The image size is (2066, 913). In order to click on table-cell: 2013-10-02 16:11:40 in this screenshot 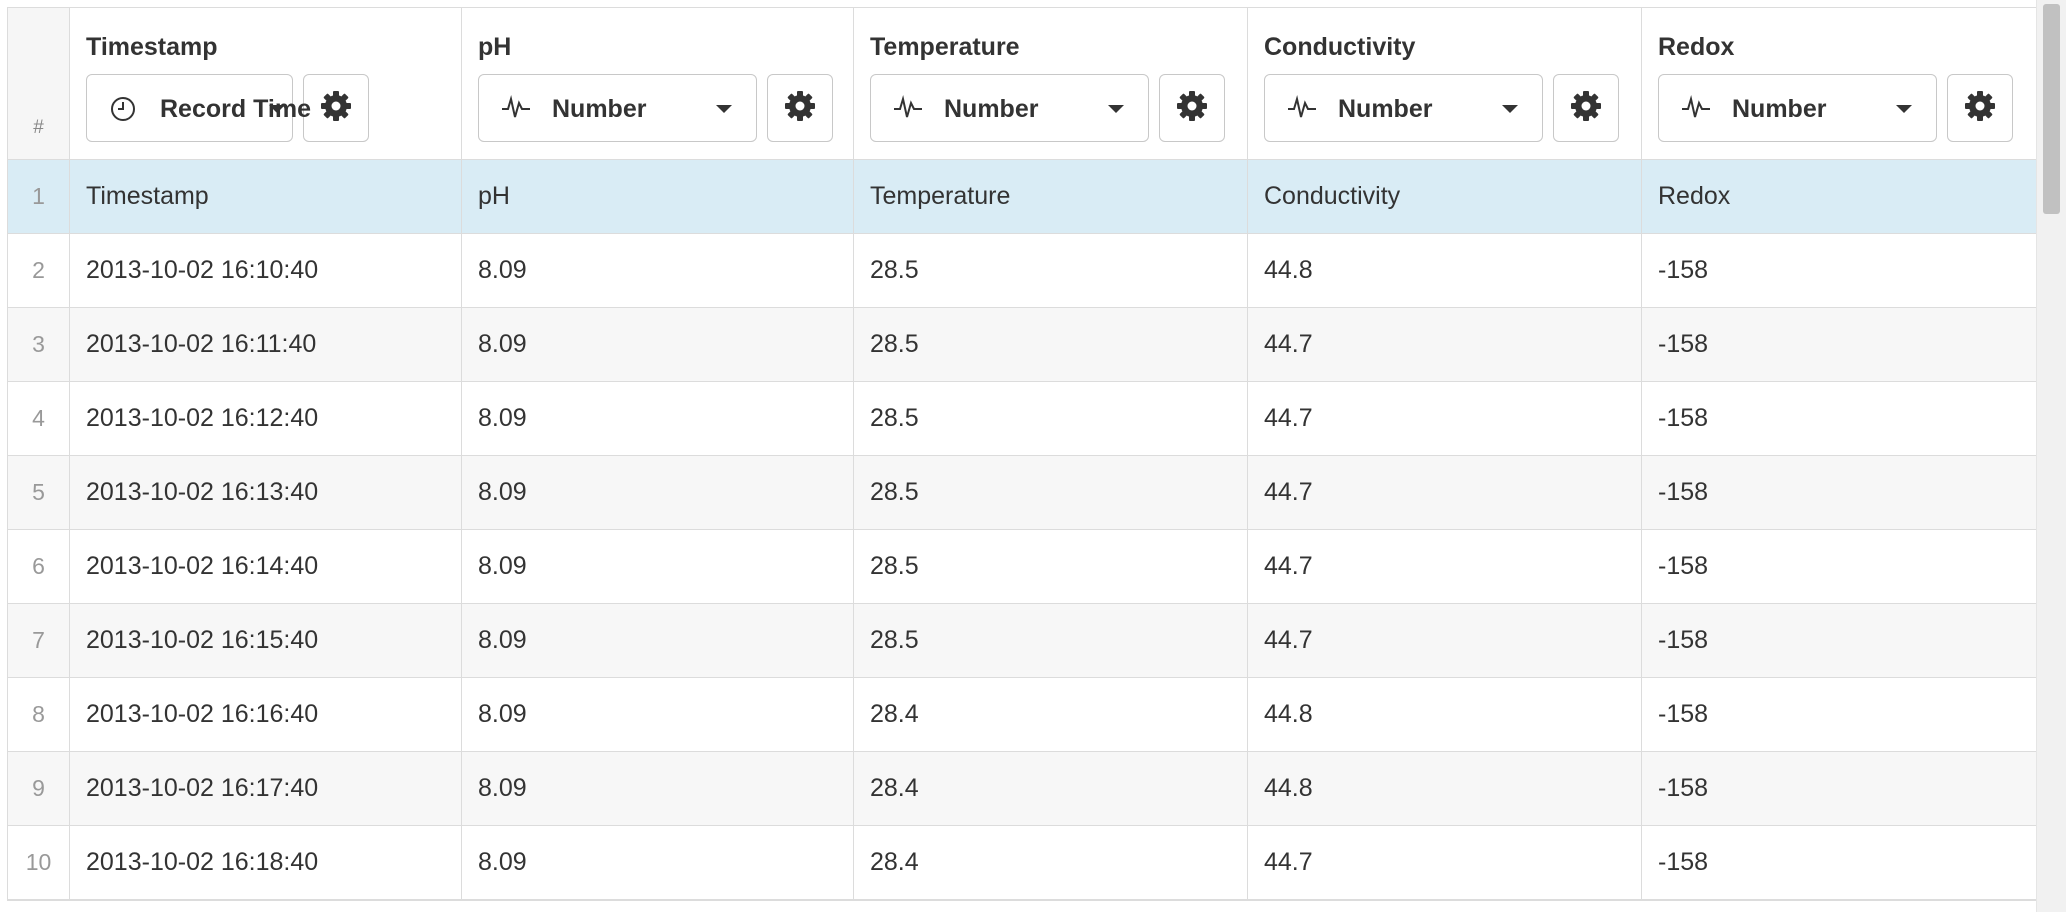, I will do `click(265, 344)`.